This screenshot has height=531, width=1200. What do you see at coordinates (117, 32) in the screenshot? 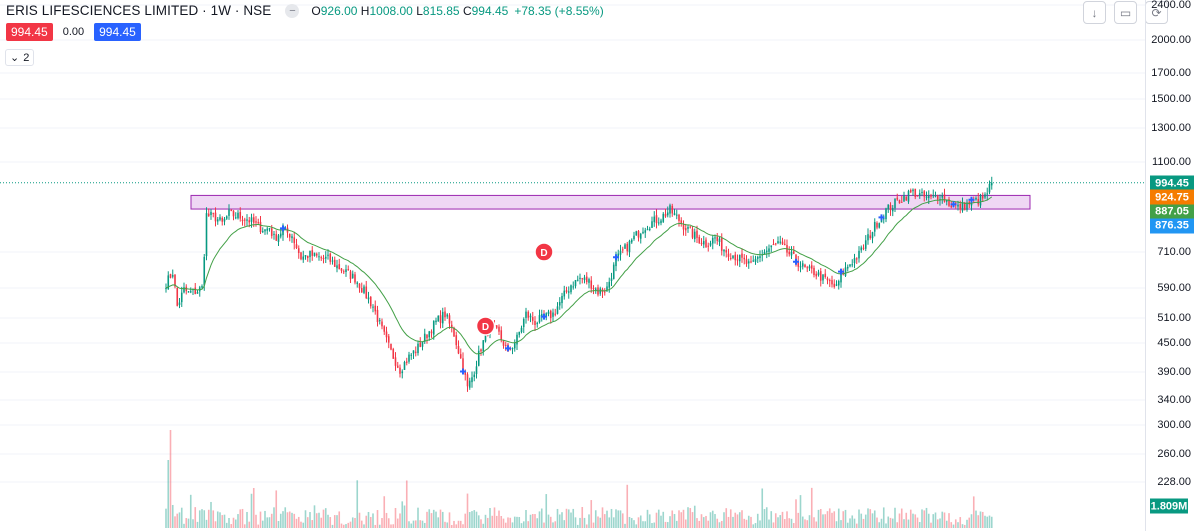
I see `buy-button: 994.45` at bounding box center [117, 32].